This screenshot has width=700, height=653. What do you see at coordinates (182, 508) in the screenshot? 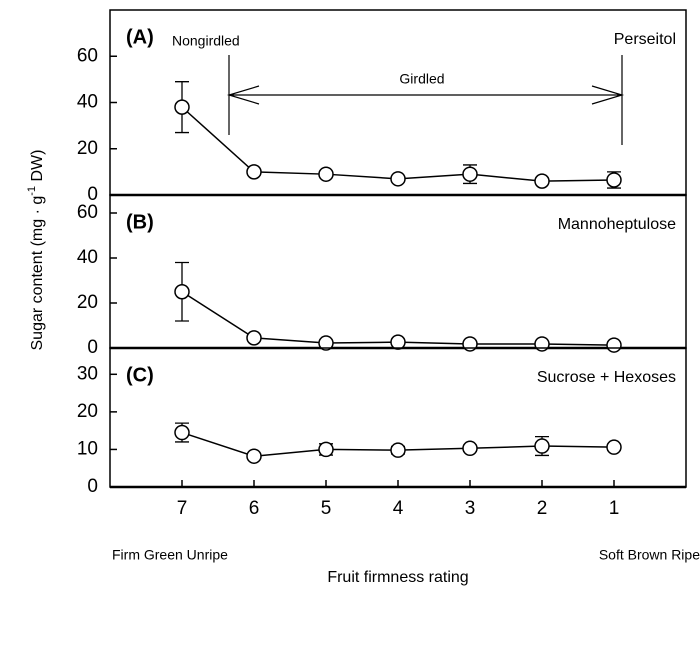
I see `x-tick-label: 7` at bounding box center [182, 508].